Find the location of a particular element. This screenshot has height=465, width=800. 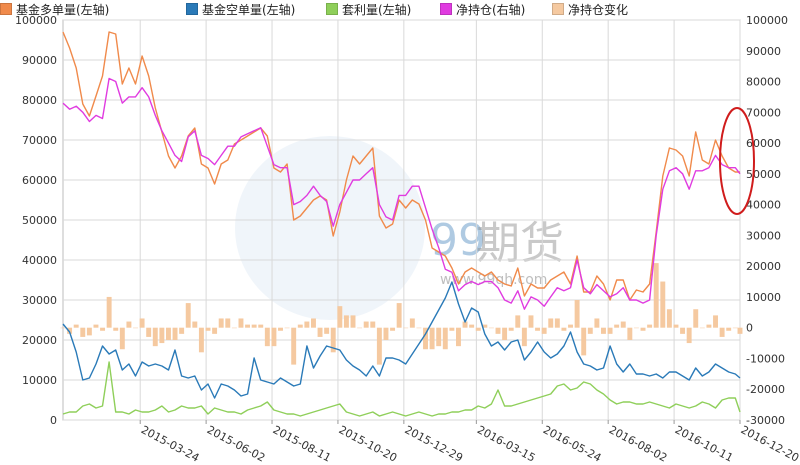

legend-item-long: 基金多单量(左轴) is located at coordinates (54, 9).